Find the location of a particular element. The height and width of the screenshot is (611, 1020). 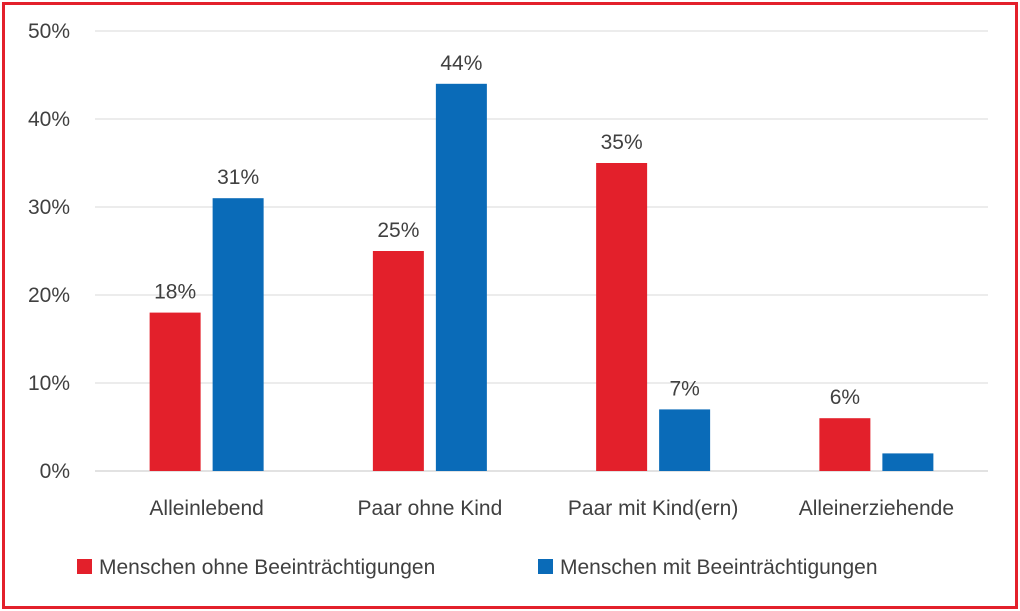

data-label: 35% is located at coordinates (622, 142).